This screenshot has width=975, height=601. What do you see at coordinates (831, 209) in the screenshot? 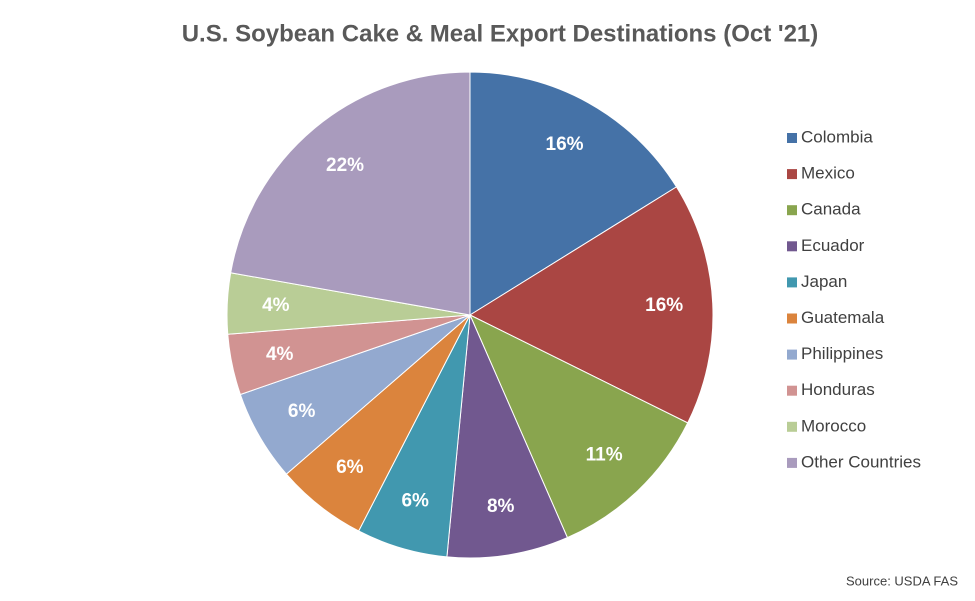
I see `legend-label: Canada` at bounding box center [831, 209].